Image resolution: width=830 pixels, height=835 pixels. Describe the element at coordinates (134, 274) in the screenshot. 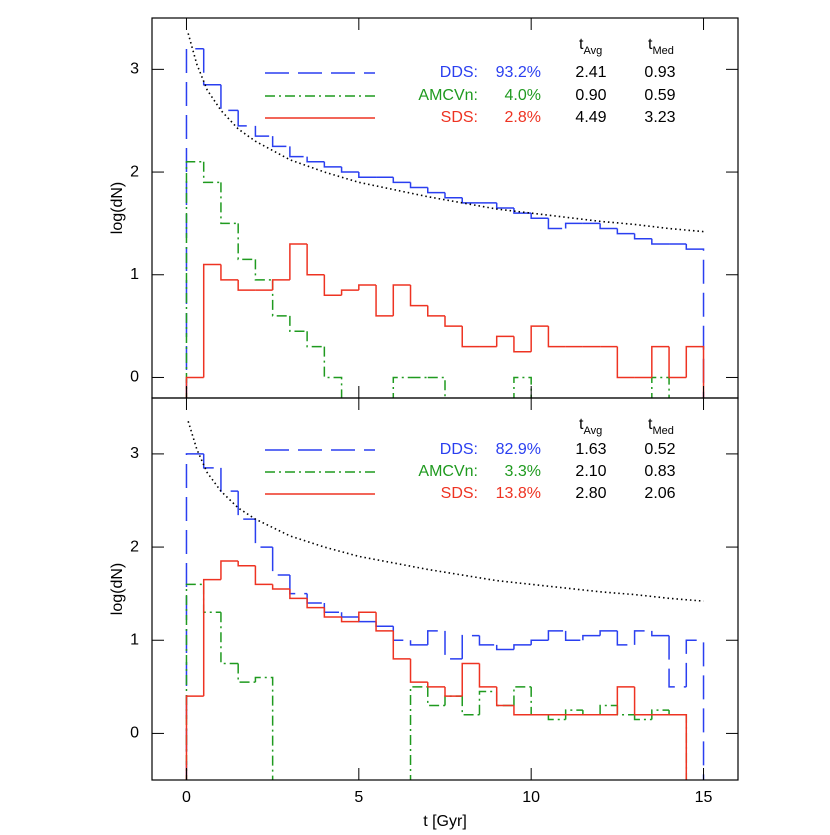

I see `y-tick-label: 1` at that location.